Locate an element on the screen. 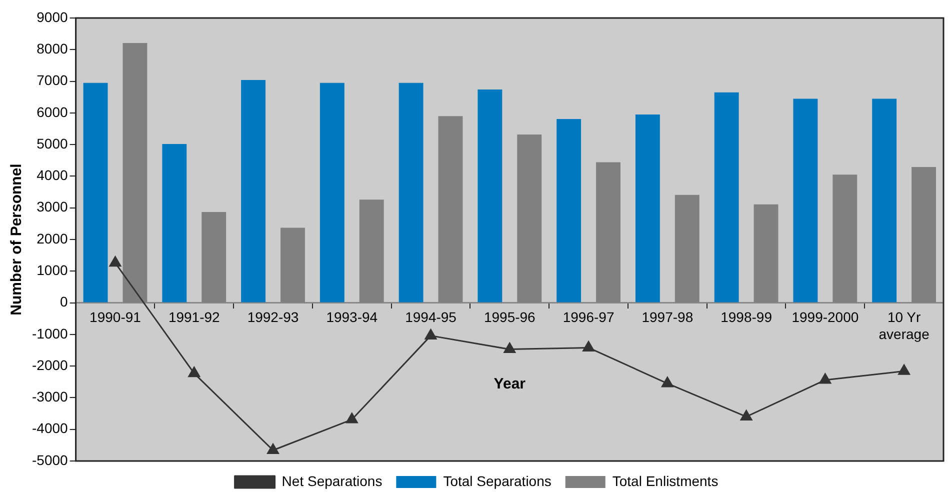 Image resolution: width=951 pixels, height=501 pixels. x-tick-label: 1990-91 is located at coordinates (116, 317).